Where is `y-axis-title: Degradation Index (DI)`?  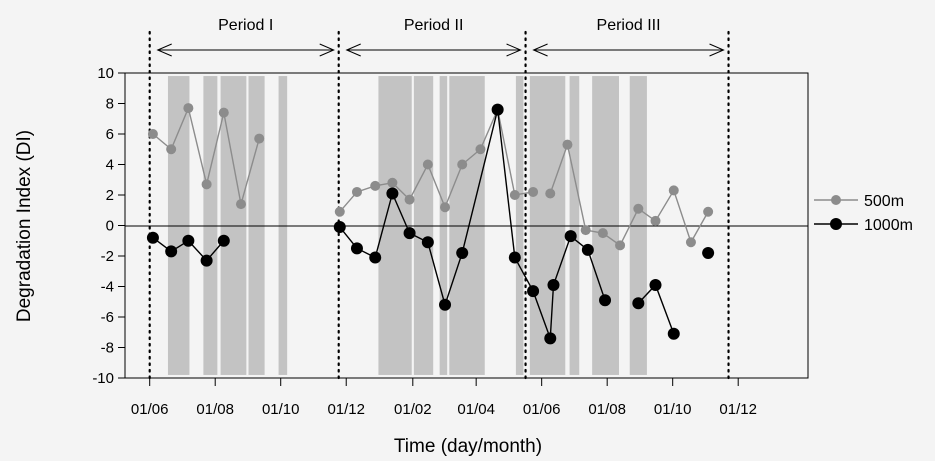 y-axis-title: Degradation Index (DI) is located at coordinates (24, 226).